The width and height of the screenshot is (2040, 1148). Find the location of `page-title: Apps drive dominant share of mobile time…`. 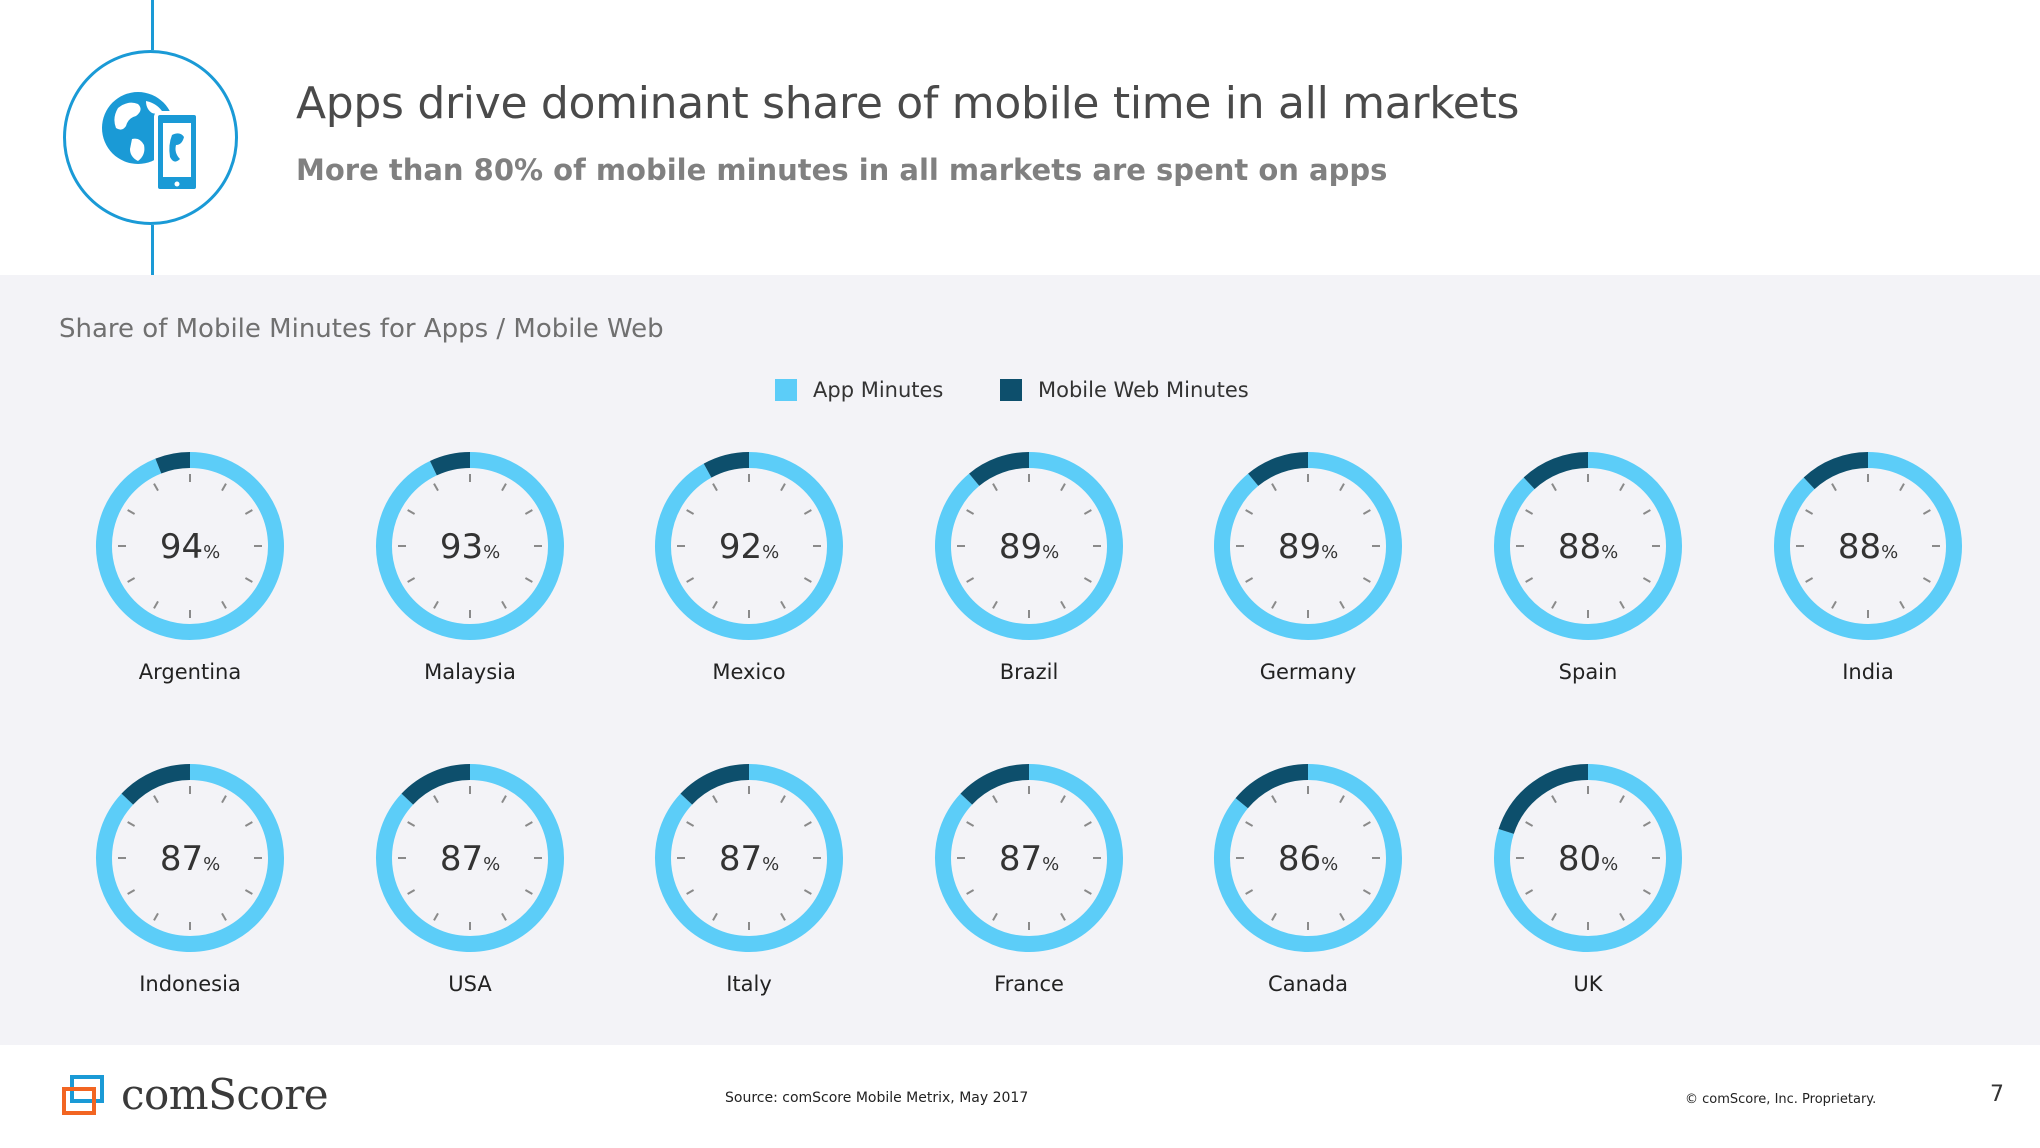

page-title: Apps drive dominant share of mobile time… is located at coordinates (908, 103).